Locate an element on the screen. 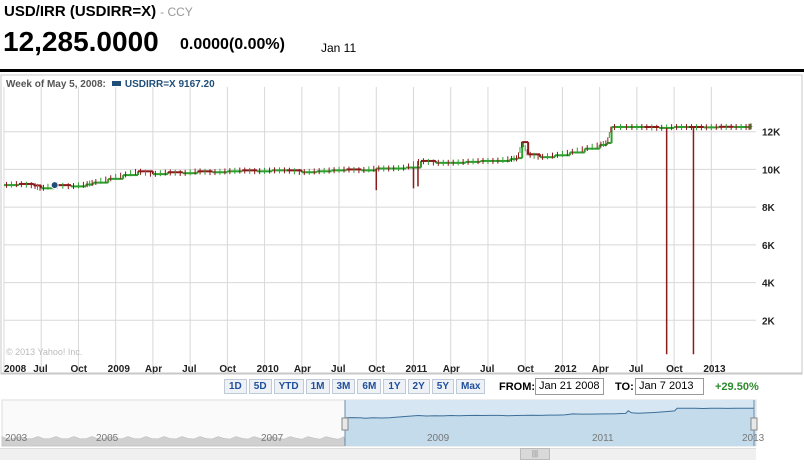  navigator-range-area is located at coordinates (550, 427).